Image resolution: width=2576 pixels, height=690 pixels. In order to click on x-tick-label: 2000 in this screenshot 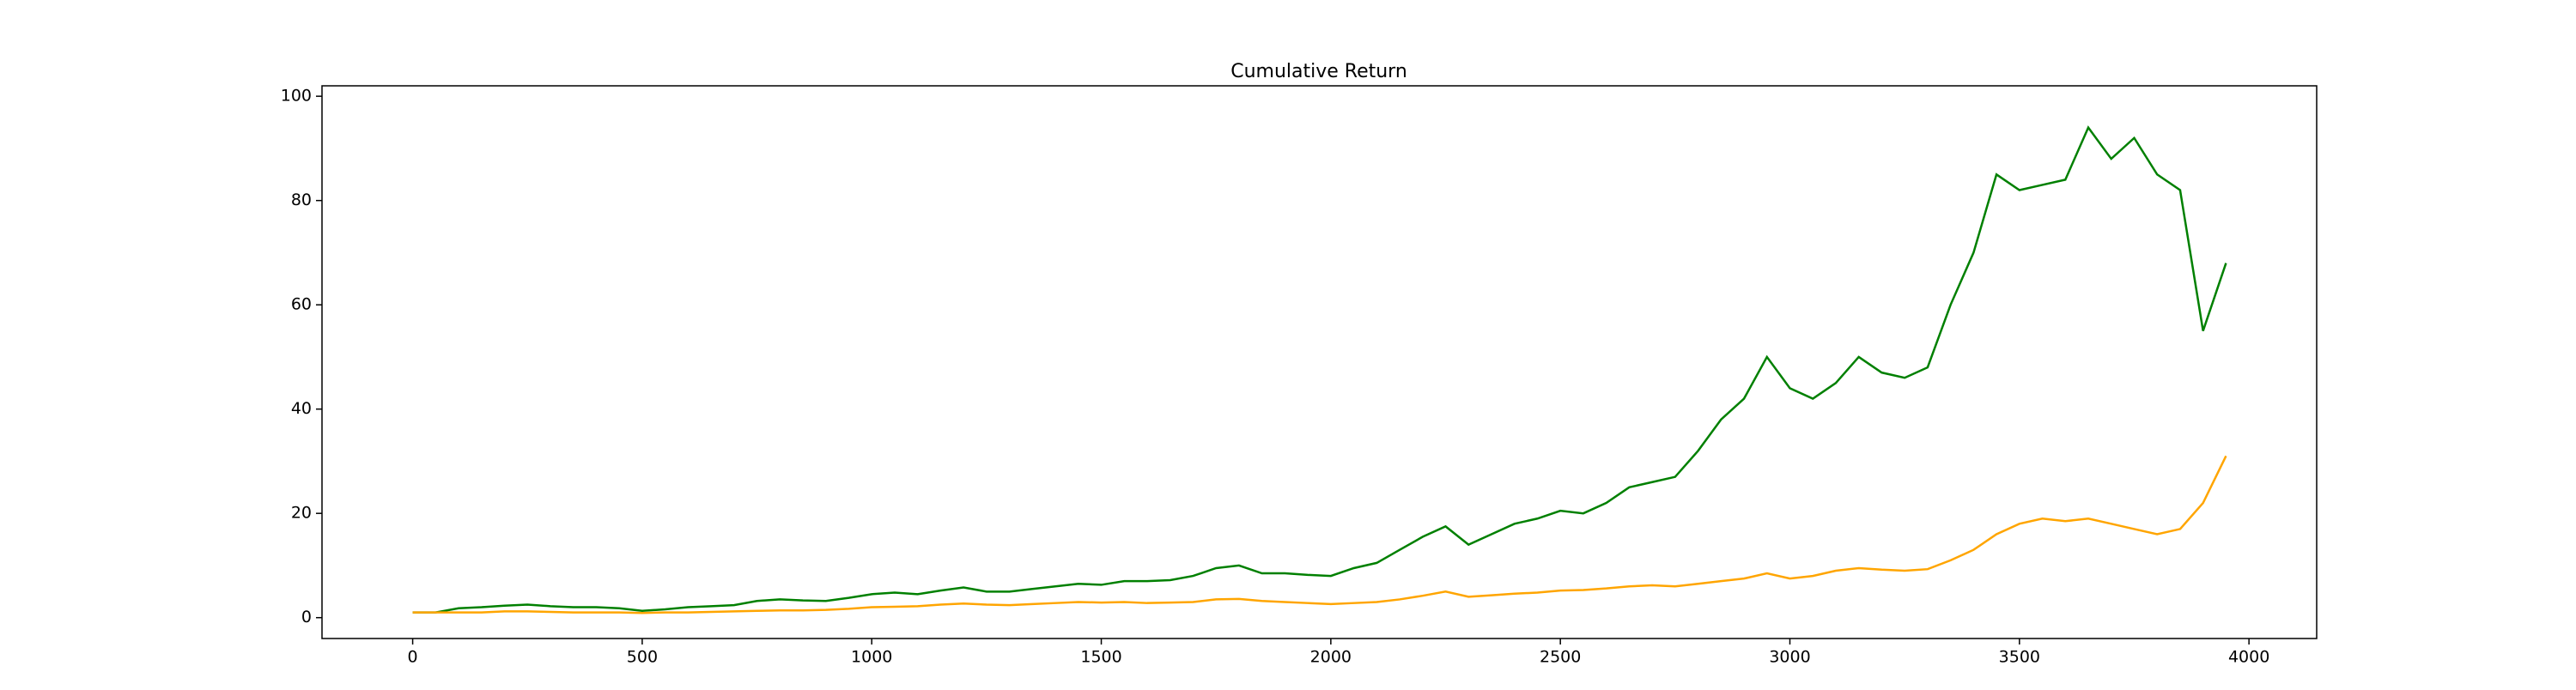, I will do `click(1331, 657)`.